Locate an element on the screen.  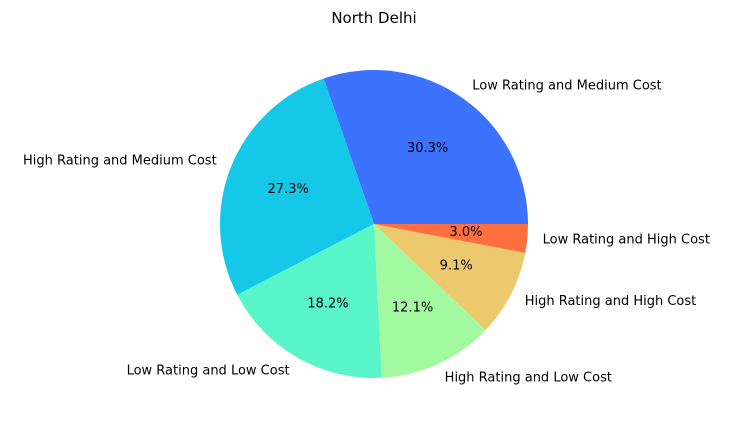
pie-slice-low-rating-and-low-cost is located at coordinates (309, 301).